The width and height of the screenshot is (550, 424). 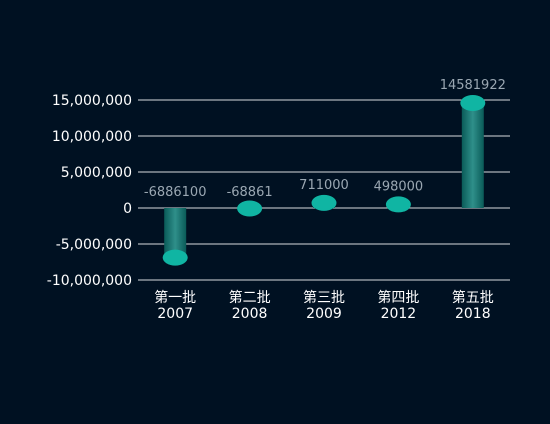 I want to click on x-tick-label: 第四批 2012, so click(x=398, y=305).